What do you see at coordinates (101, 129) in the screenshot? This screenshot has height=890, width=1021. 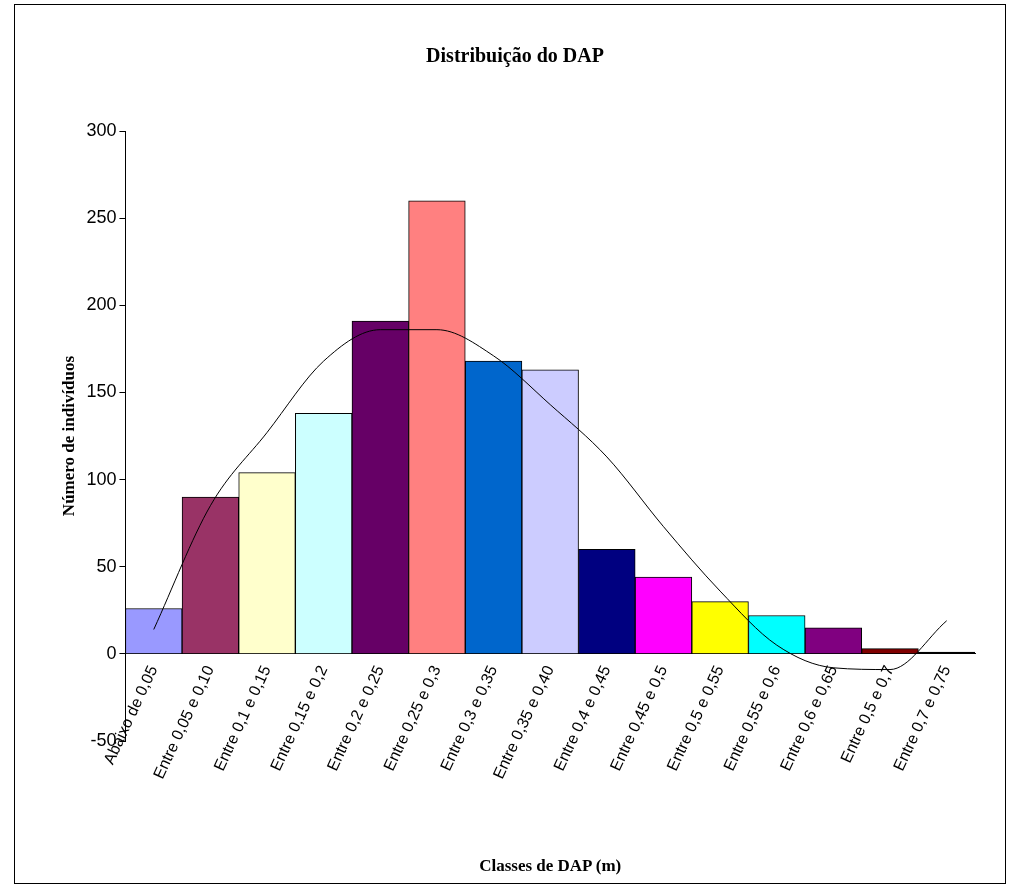 I see `y-tick-label: 300` at bounding box center [101, 129].